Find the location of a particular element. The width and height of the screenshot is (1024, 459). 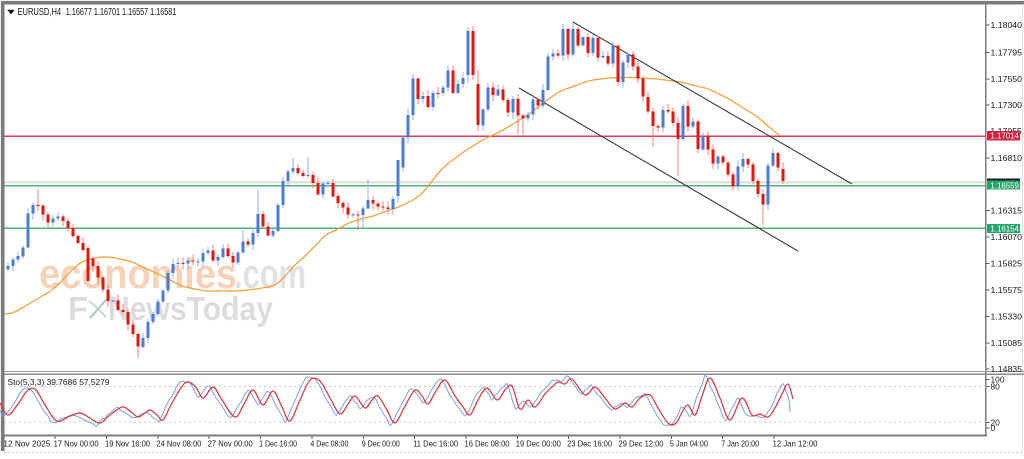

svg-text: 1.17795 is located at coordinates (1007, 52).